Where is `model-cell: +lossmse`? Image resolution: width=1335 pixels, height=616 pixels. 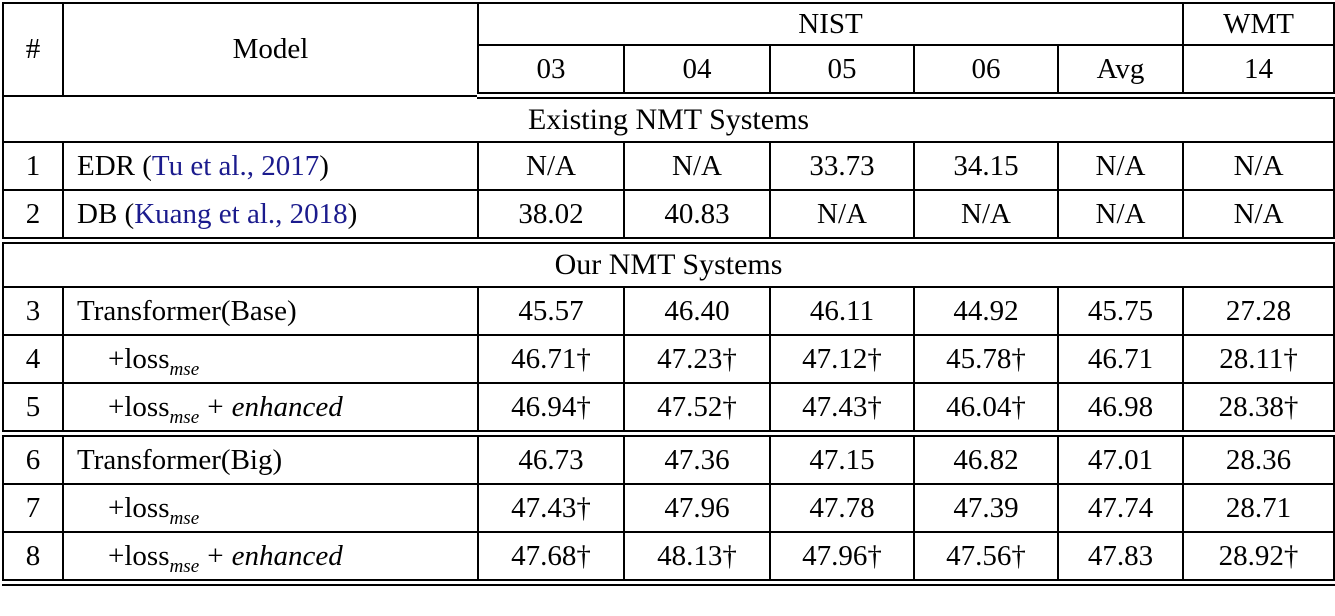 model-cell: +lossmse is located at coordinates (270, 508).